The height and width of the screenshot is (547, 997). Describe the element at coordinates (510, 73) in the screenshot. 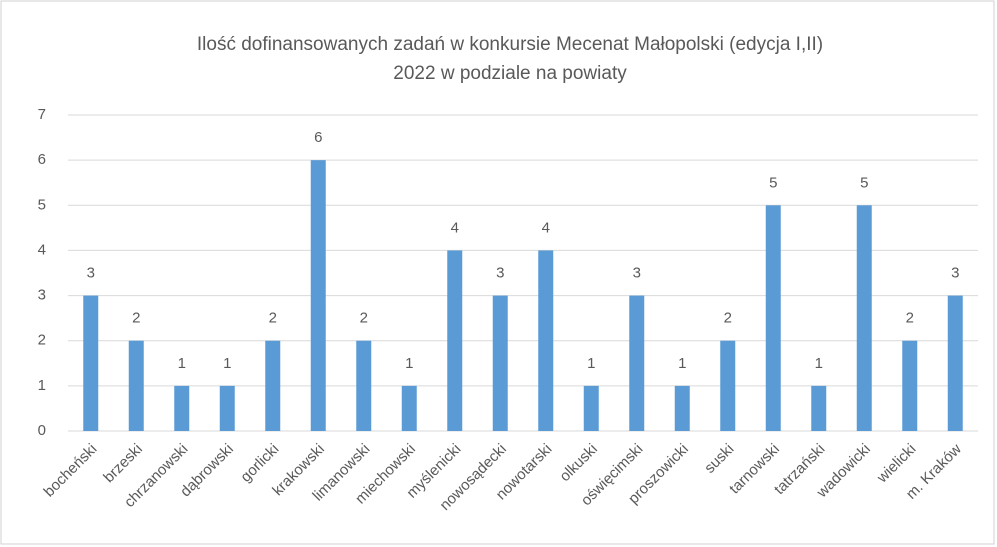

I see `chart-title: 2022 w podziale na powiaty` at that location.